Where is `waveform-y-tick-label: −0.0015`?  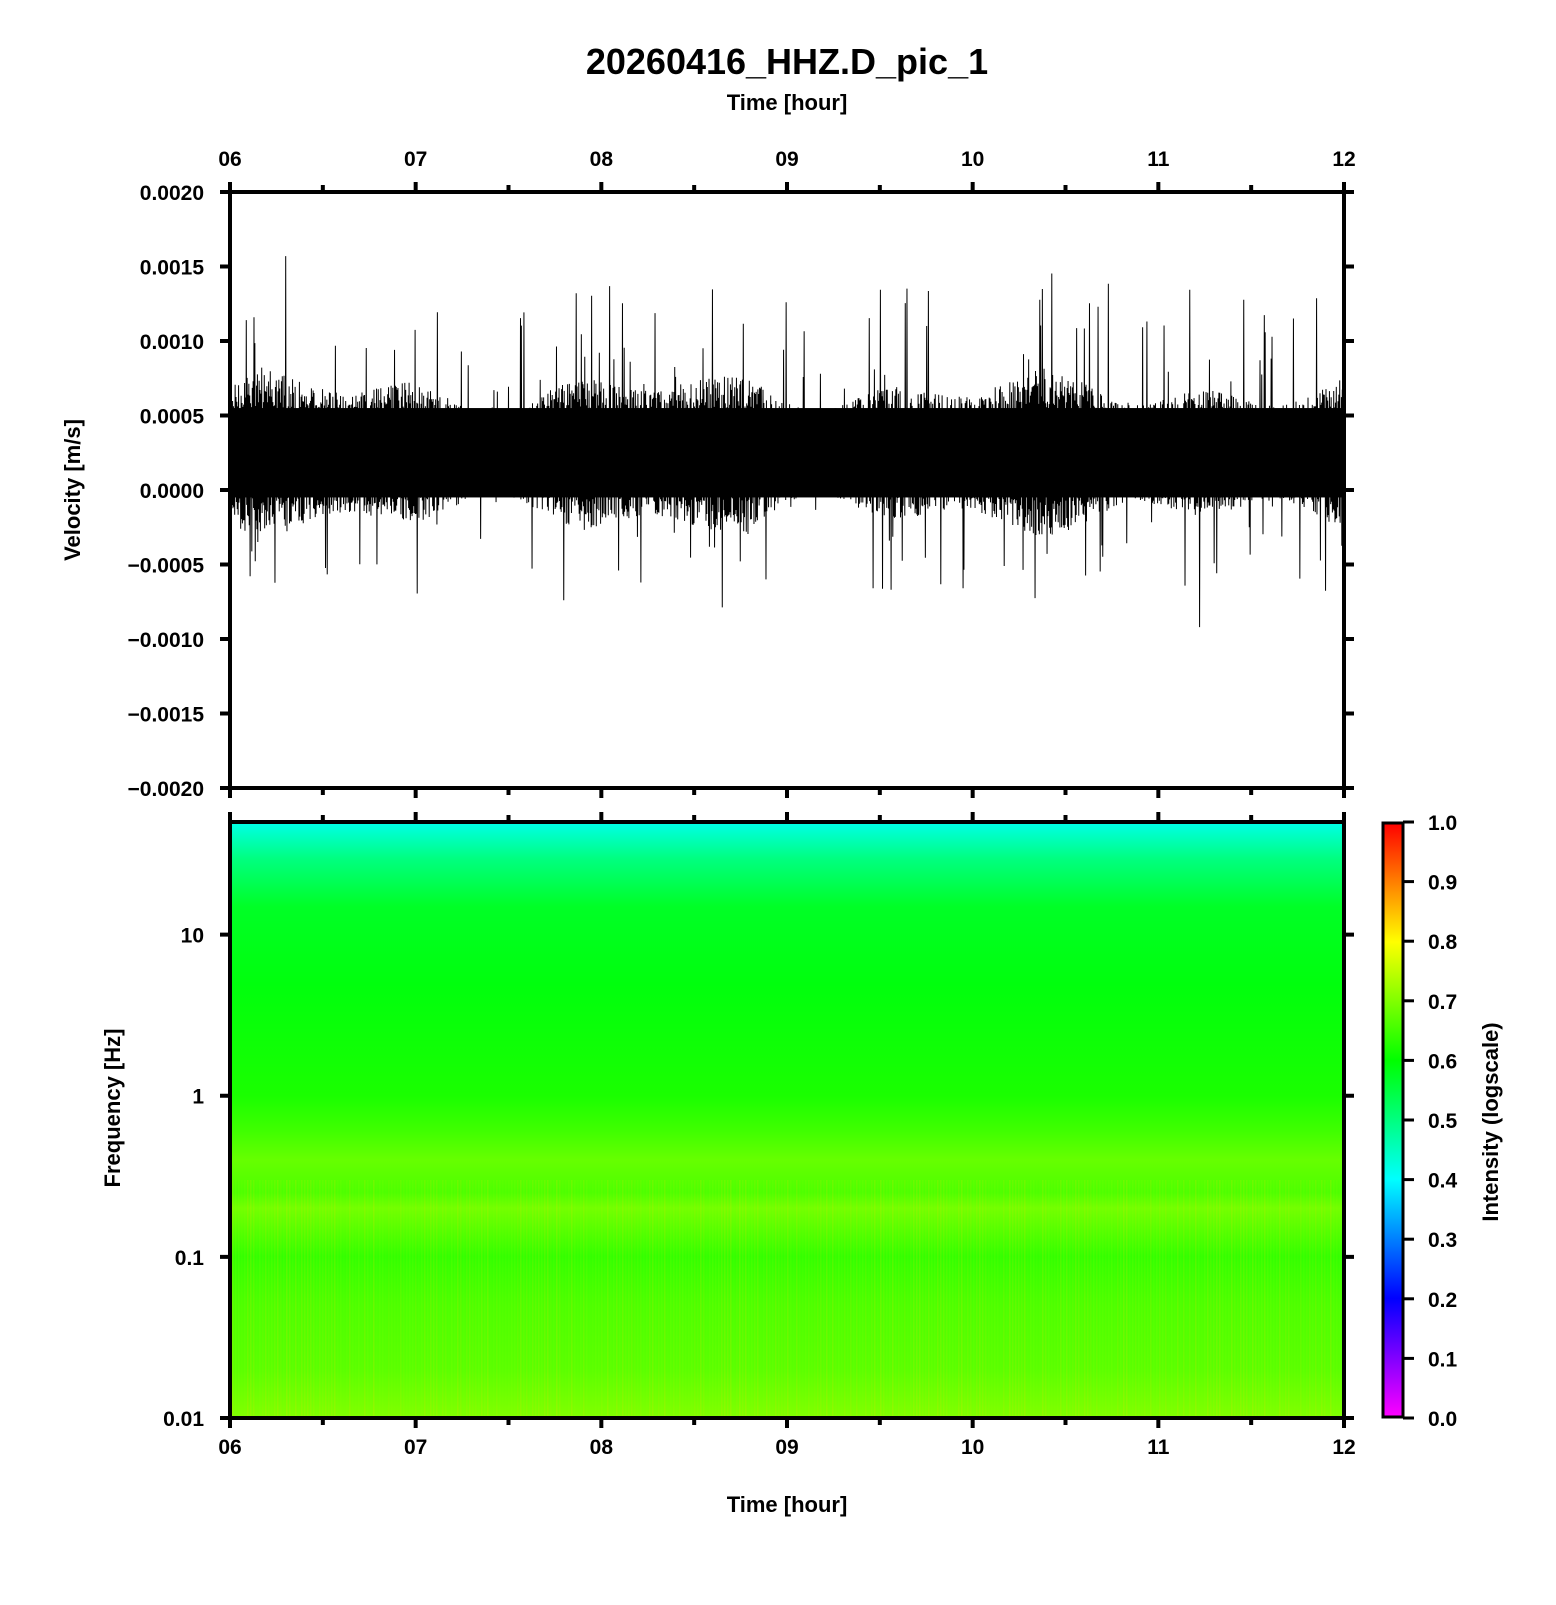 waveform-y-tick-label: −0.0015 is located at coordinates (166, 715).